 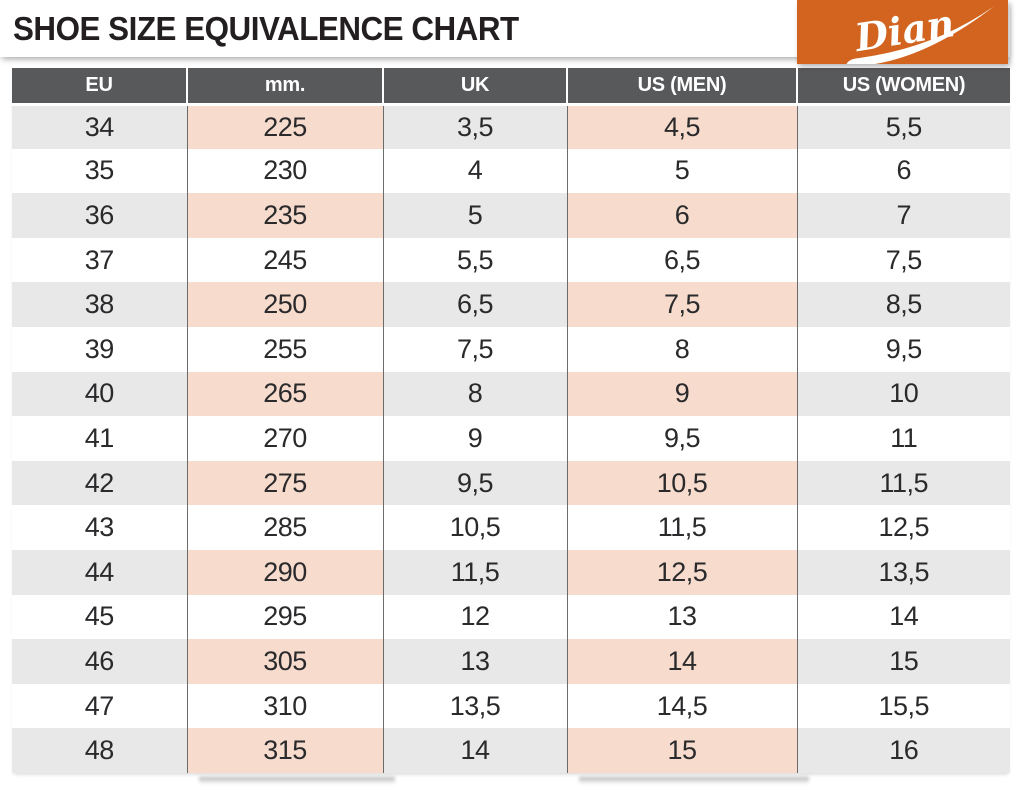 I want to click on table-cell: 315, so click(x=285, y=750).